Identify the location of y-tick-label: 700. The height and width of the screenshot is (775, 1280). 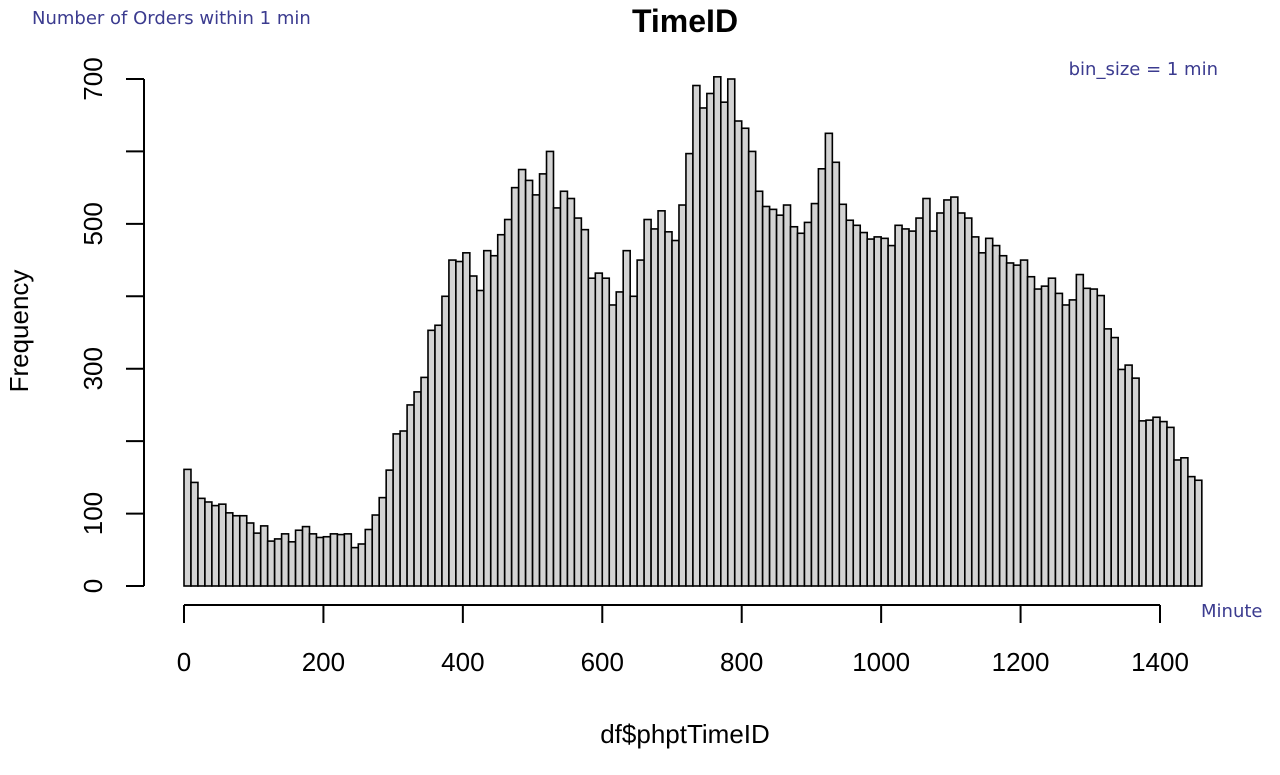
(93, 78).